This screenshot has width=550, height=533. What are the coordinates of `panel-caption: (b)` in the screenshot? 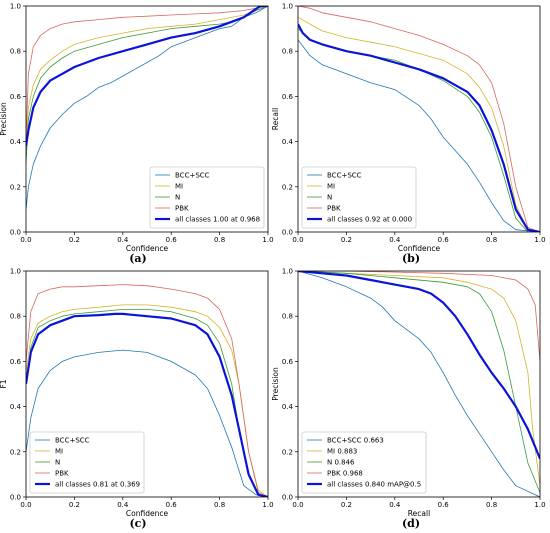 It's located at (411, 258).